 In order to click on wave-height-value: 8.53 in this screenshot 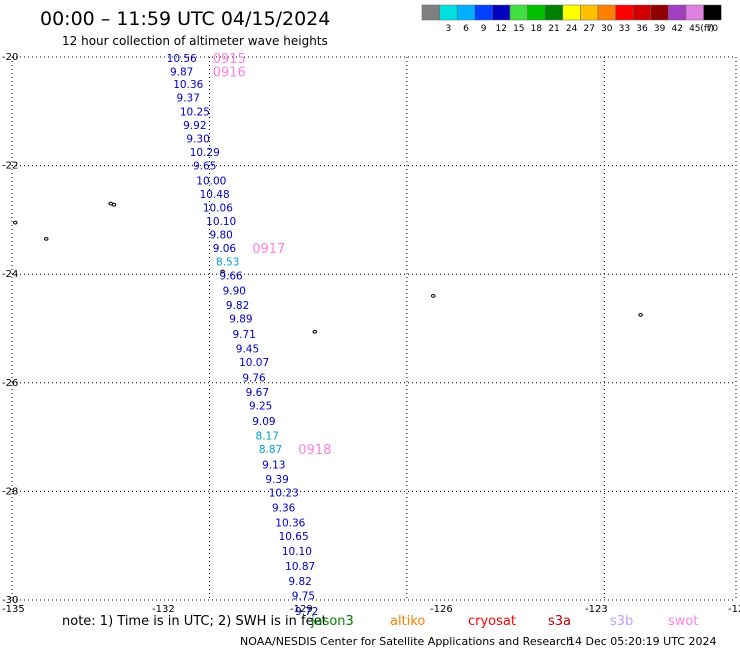, I will do `click(227, 263)`.